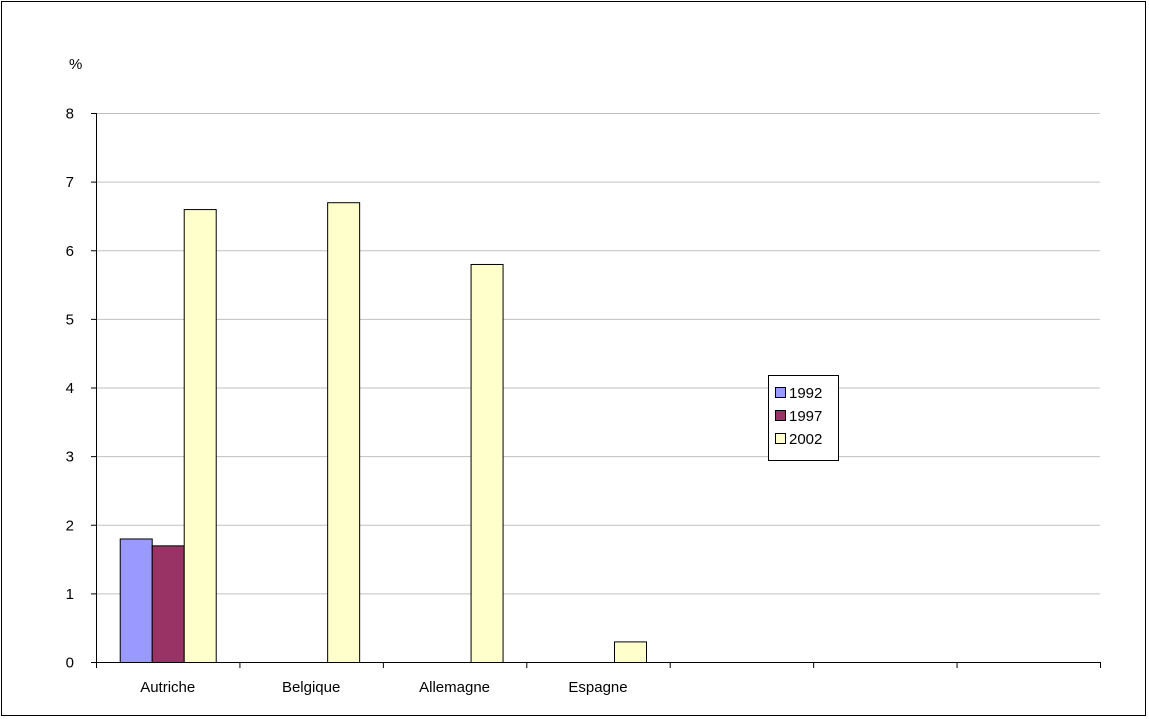  Describe the element at coordinates (454, 687) in the screenshot. I see `x-tick-label: Allemagne` at that location.